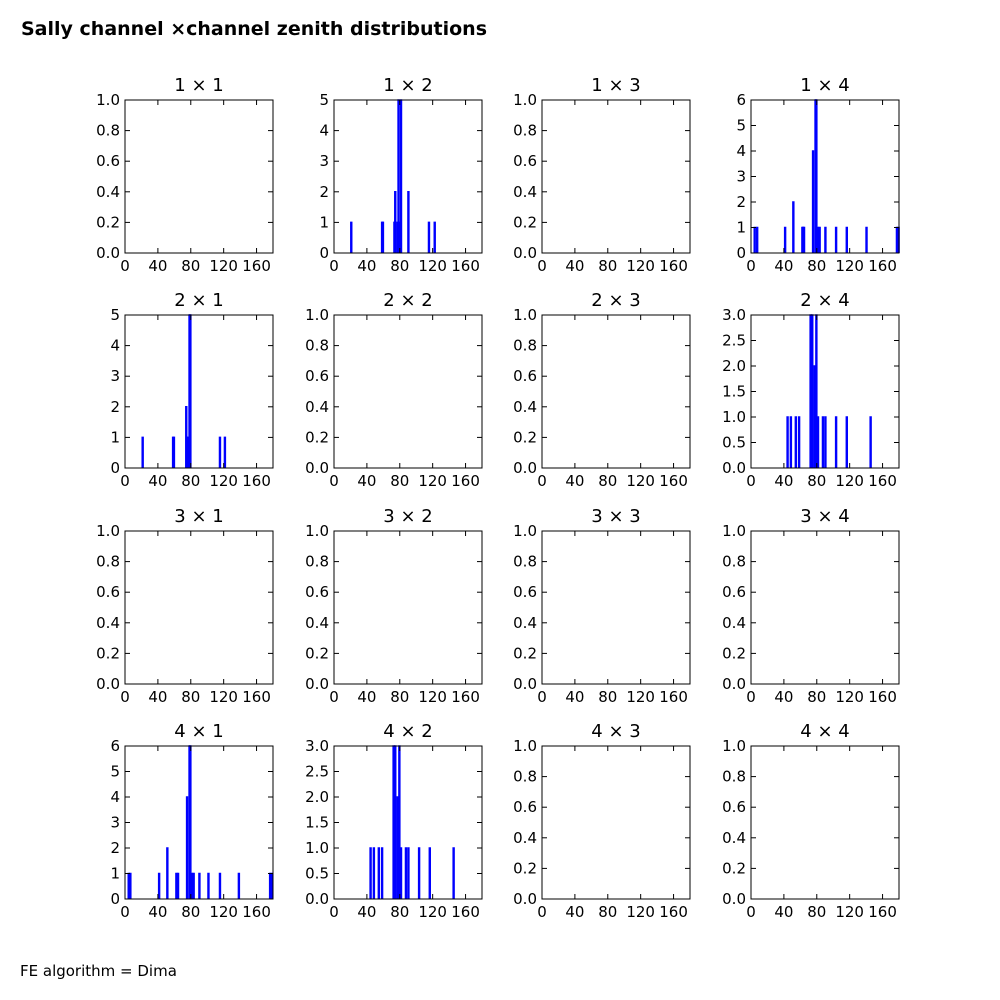  What do you see at coordinates (615, 516) in the screenshot?
I see `subplot-title: 3 × 3` at bounding box center [615, 516].